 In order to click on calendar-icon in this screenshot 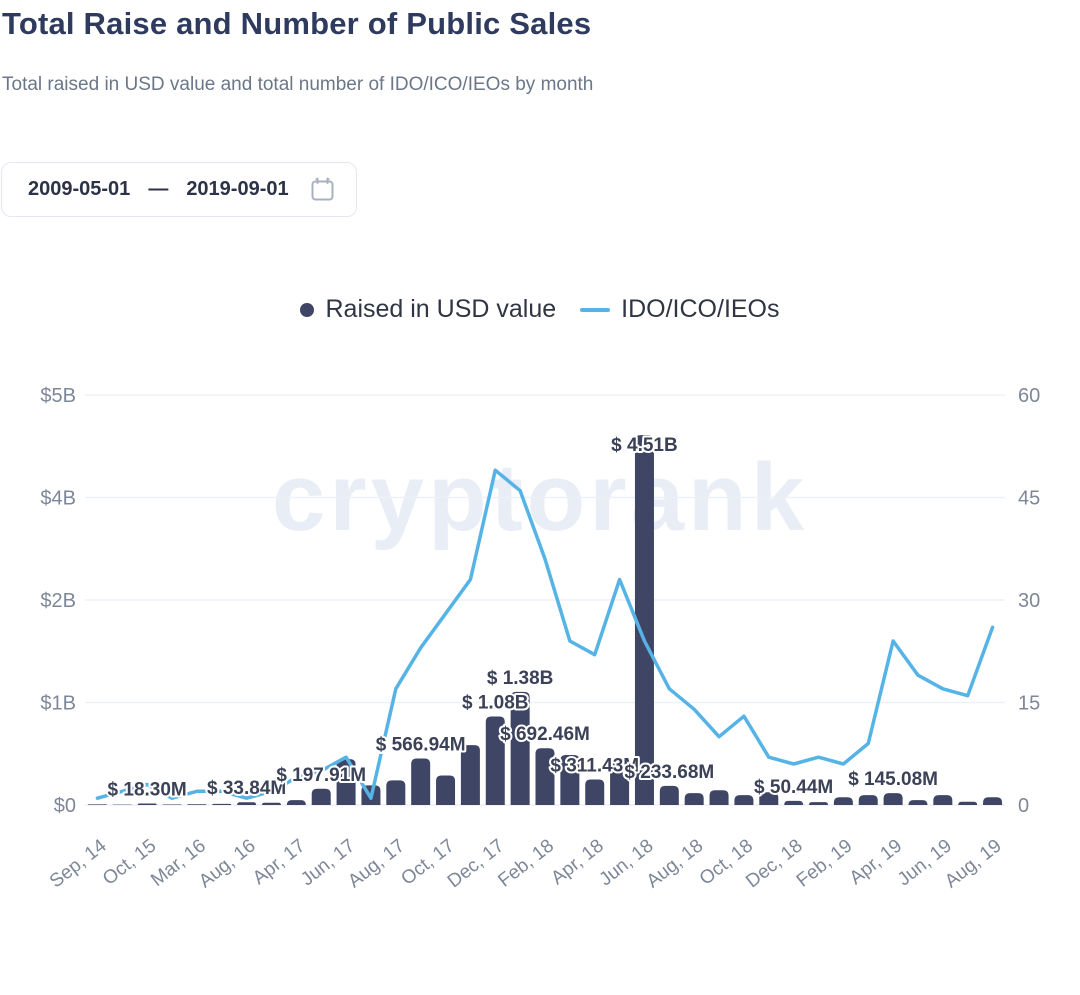, I will do `click(322, 189)`.